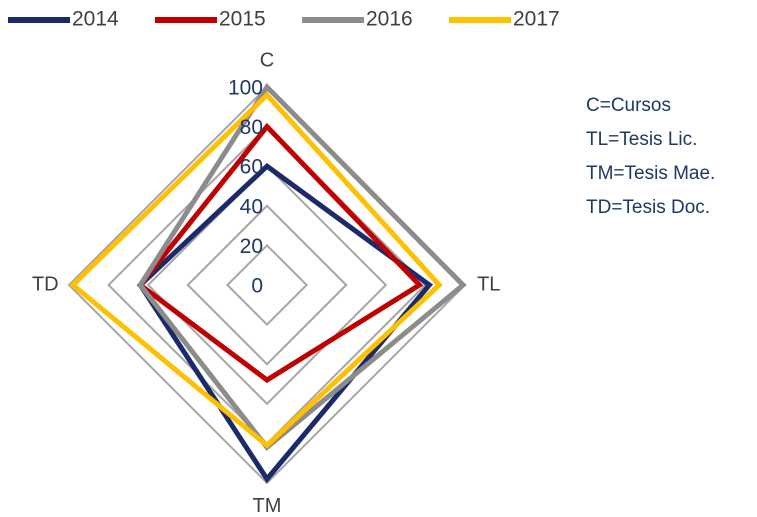 The height and width of the screenshot is (517, 757). What do you see at coordinates (251, 127) in the screenshot?
I see `r-tick-label: 80` at bounding box center [251, 127].